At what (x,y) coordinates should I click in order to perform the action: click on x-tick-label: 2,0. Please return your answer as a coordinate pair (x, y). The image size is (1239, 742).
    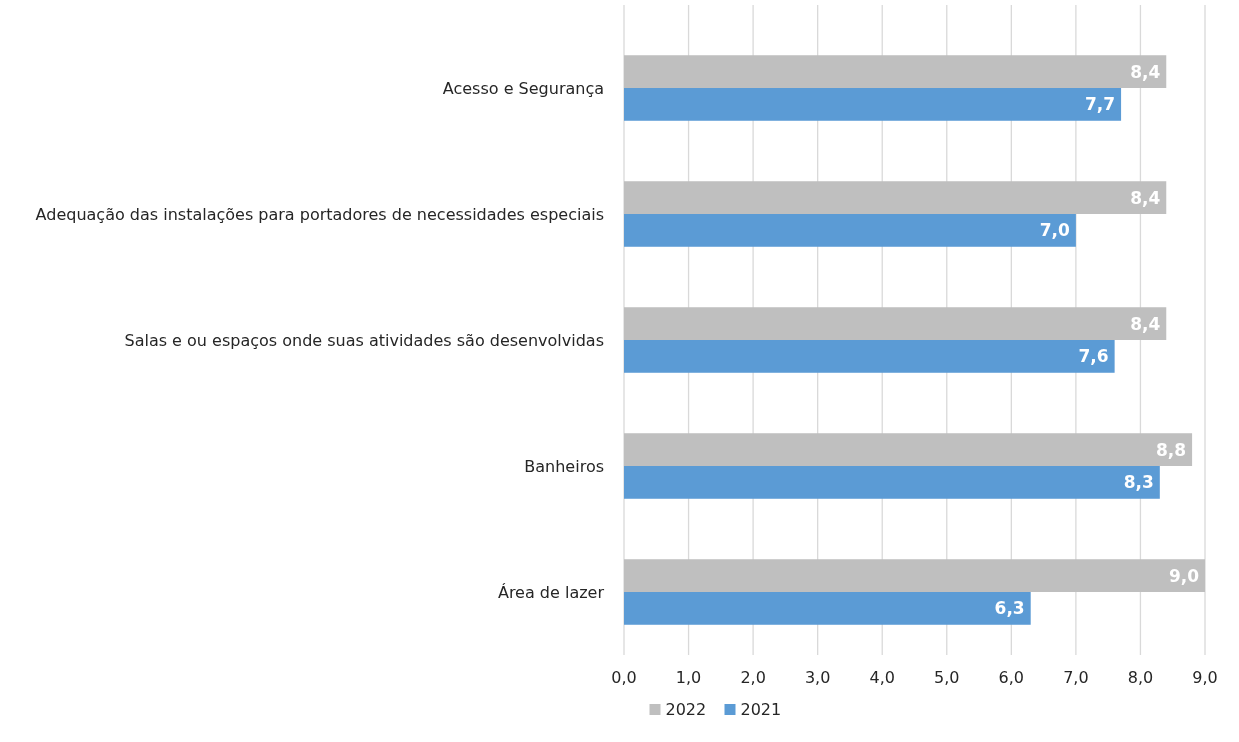
    Looking at the image, I should click on (753, 677).